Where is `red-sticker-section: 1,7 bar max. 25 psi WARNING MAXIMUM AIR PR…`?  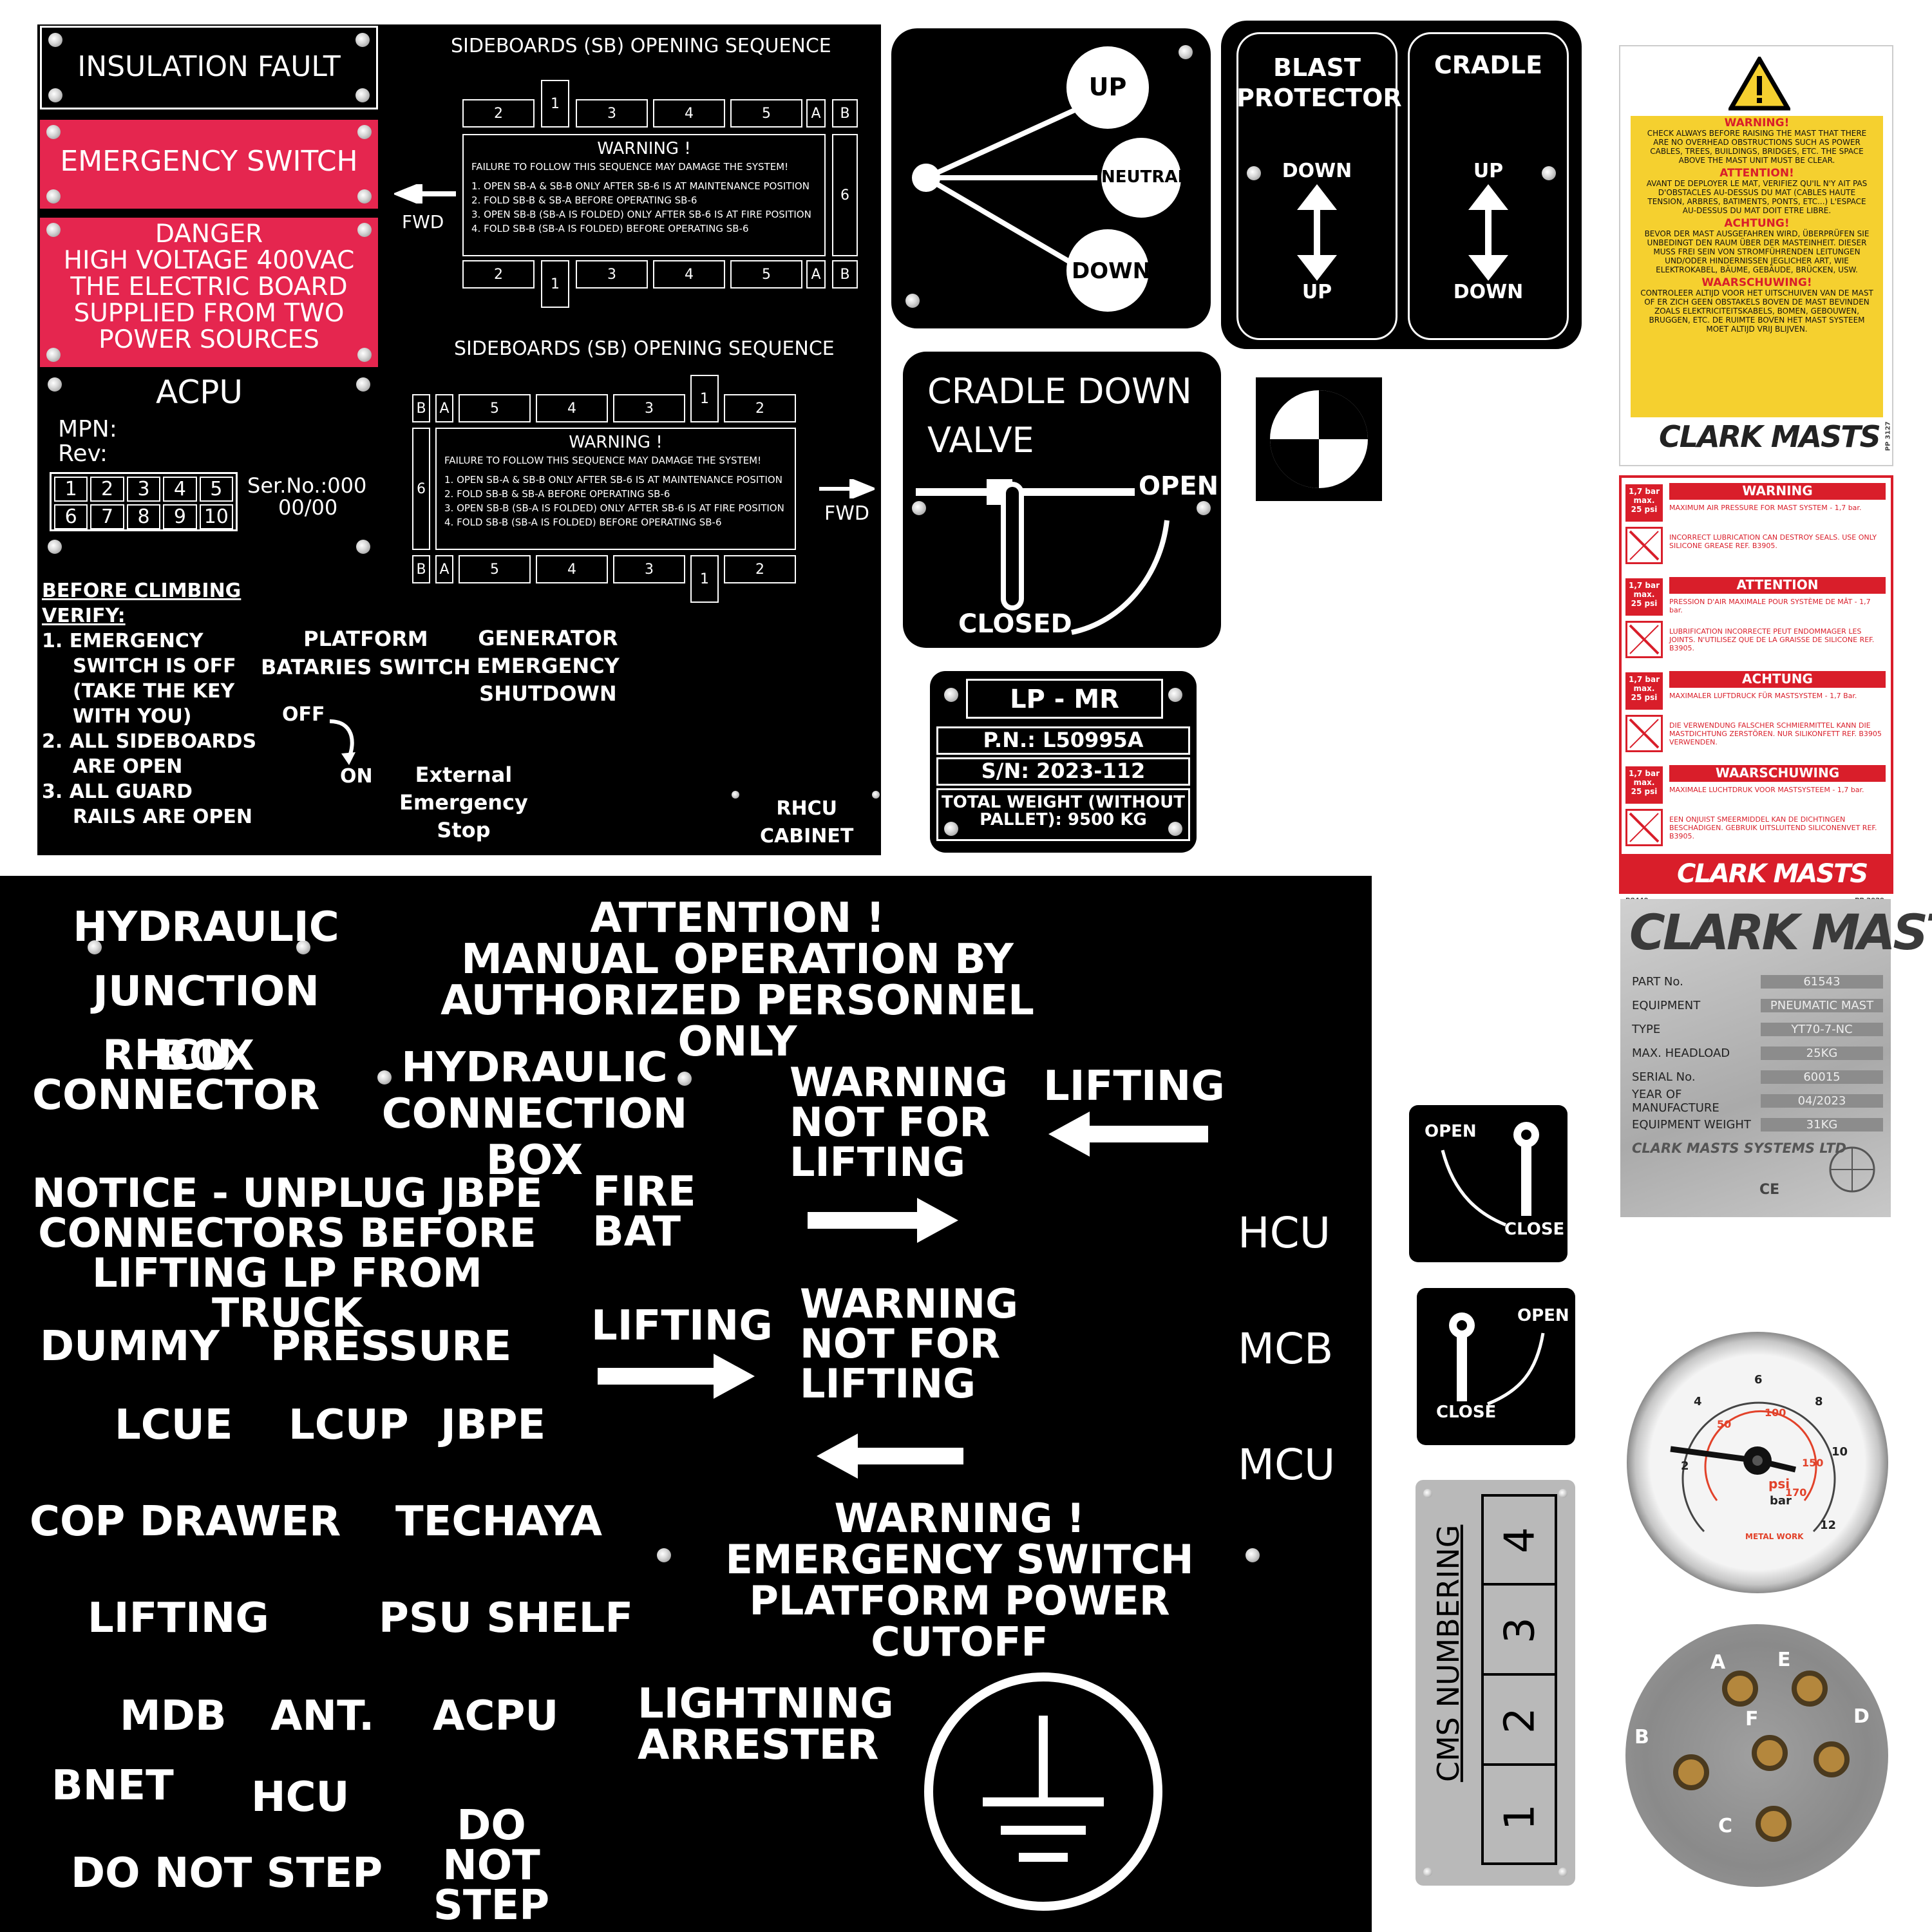 red-sticker-section: 1,7 bar max. 25 psi WARNING MAXIMUM AIR PR… is located at coordinates (1756, 529).